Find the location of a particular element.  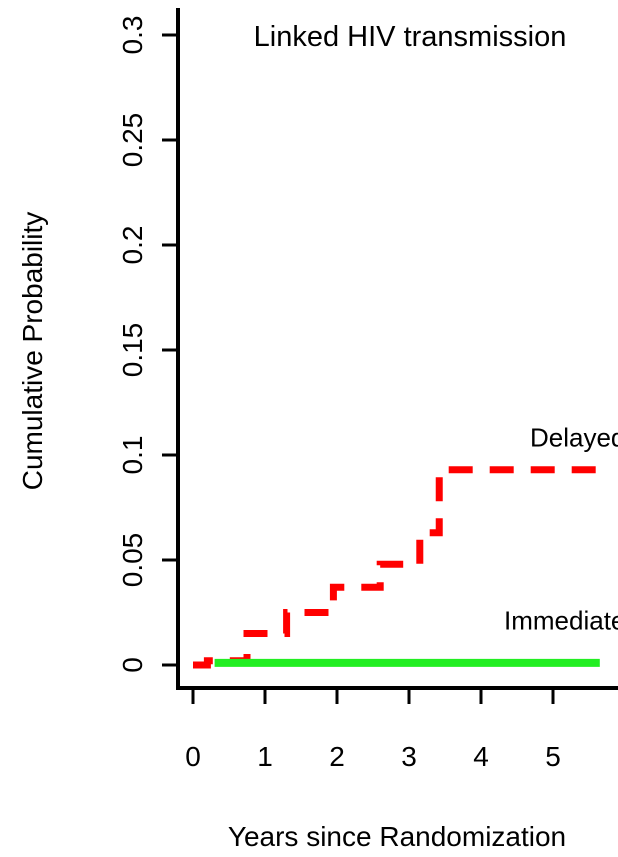

annotation-immediate: Immediate is located at coordinates (561, 620).